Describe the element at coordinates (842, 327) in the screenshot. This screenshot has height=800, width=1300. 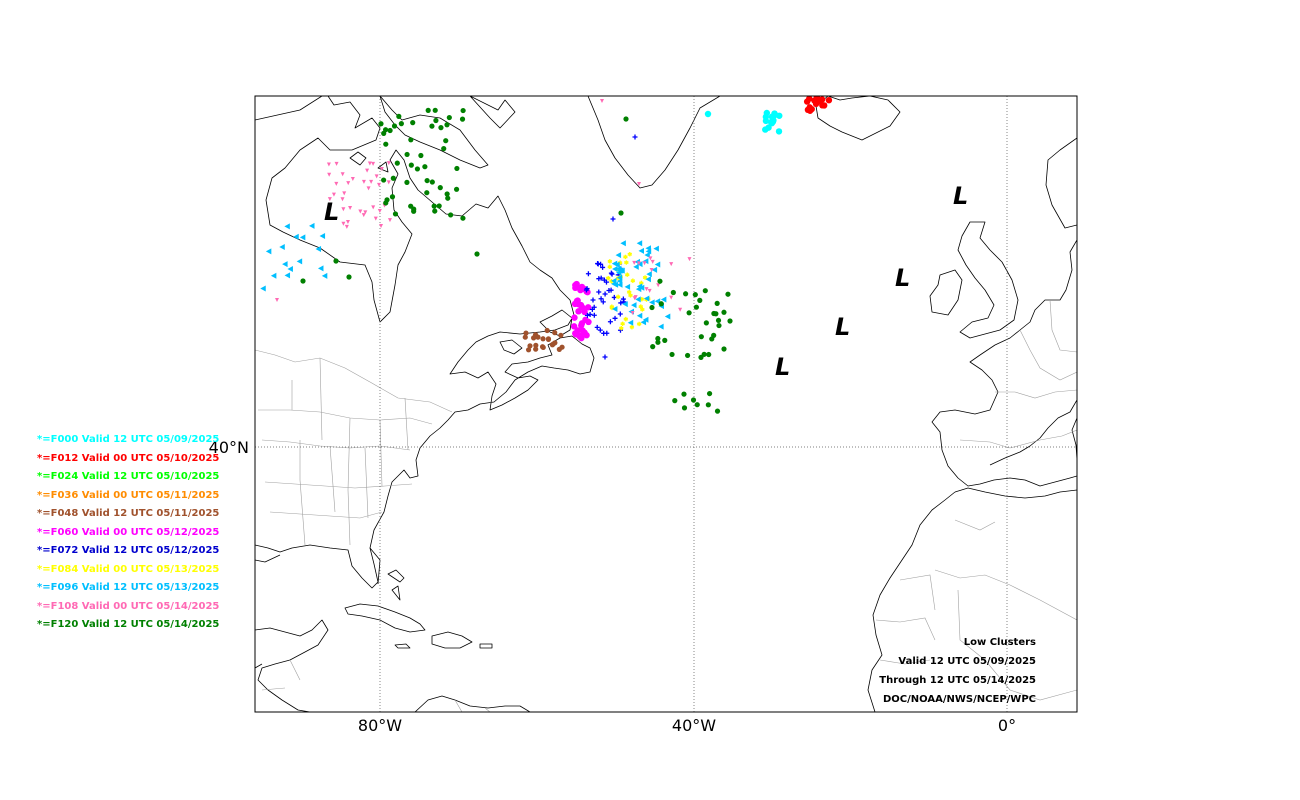
I see `low-marker: L` at that location.